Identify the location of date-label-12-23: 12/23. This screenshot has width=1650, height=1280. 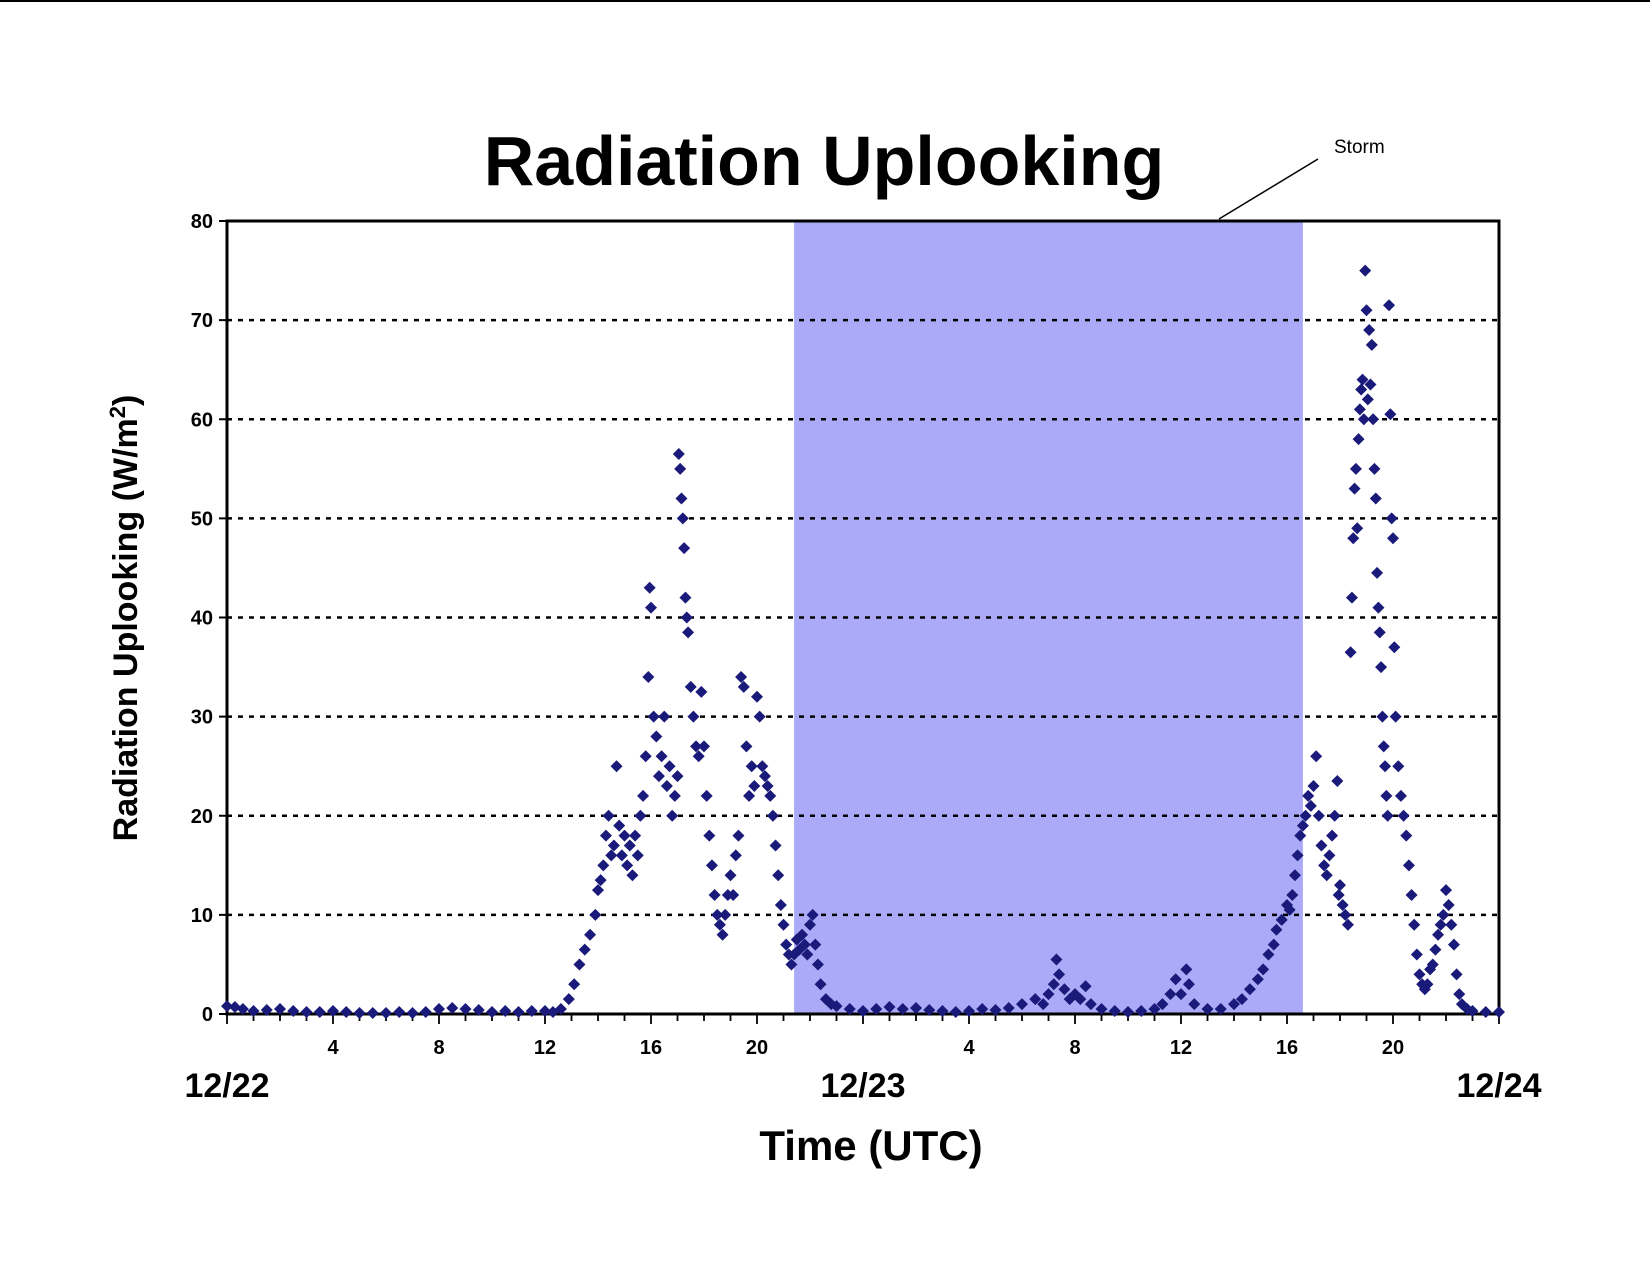
(862, 1086).